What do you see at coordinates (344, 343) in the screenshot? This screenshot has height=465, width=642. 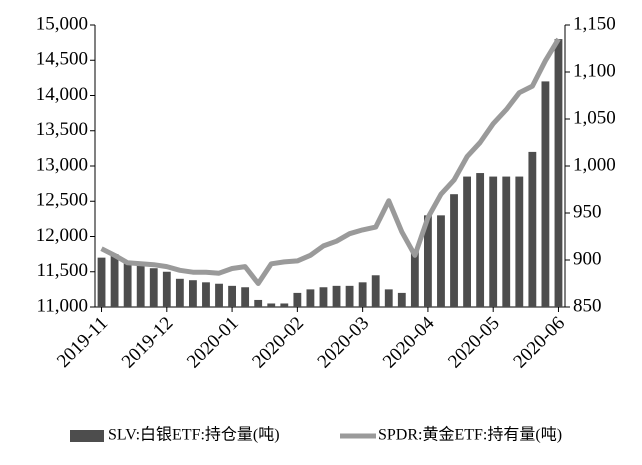 I see `x-tick-label: 2020-03` at bounding box center [344, 343].